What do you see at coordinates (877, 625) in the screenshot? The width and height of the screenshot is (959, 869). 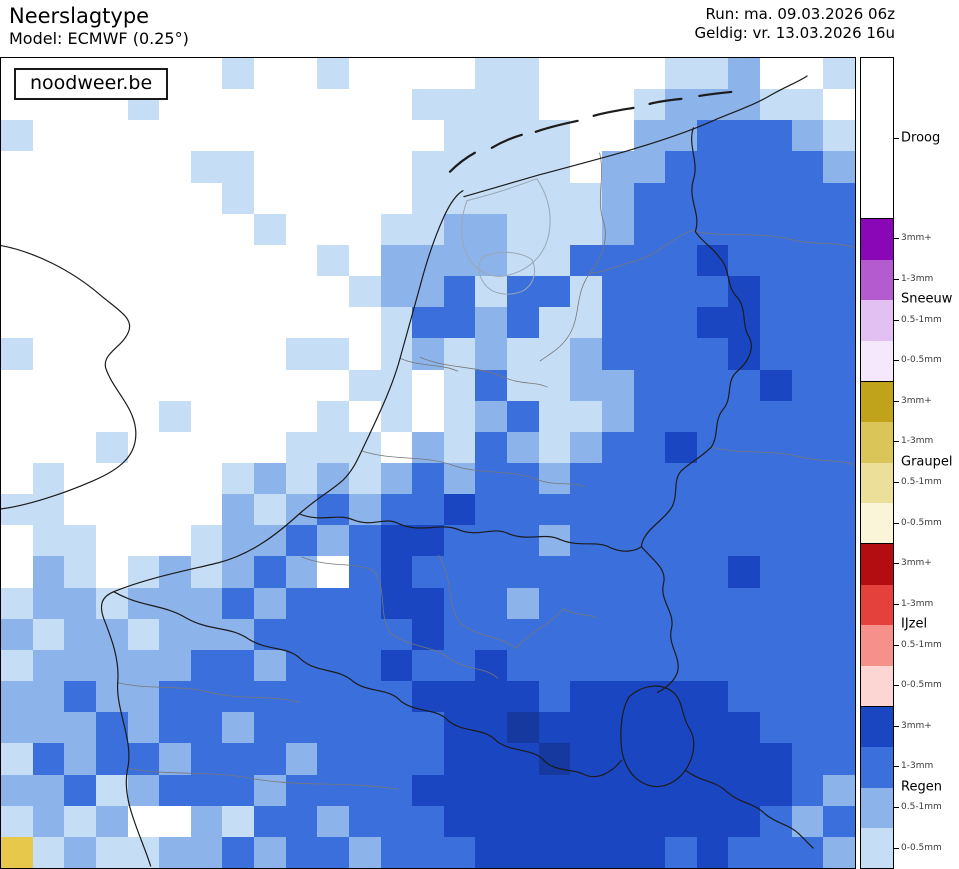 I see `legend-section-ijzel` at bounding box center [877, 625].